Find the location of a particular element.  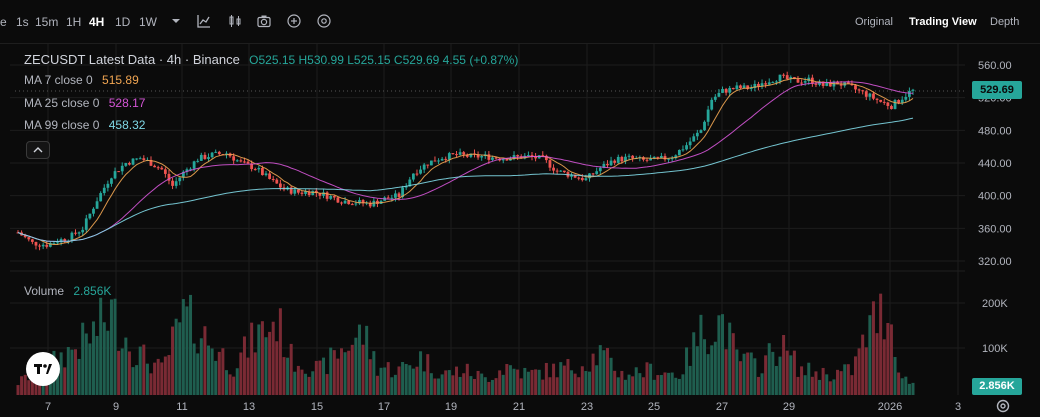

candles-icon is located at coordinates (235, 21).